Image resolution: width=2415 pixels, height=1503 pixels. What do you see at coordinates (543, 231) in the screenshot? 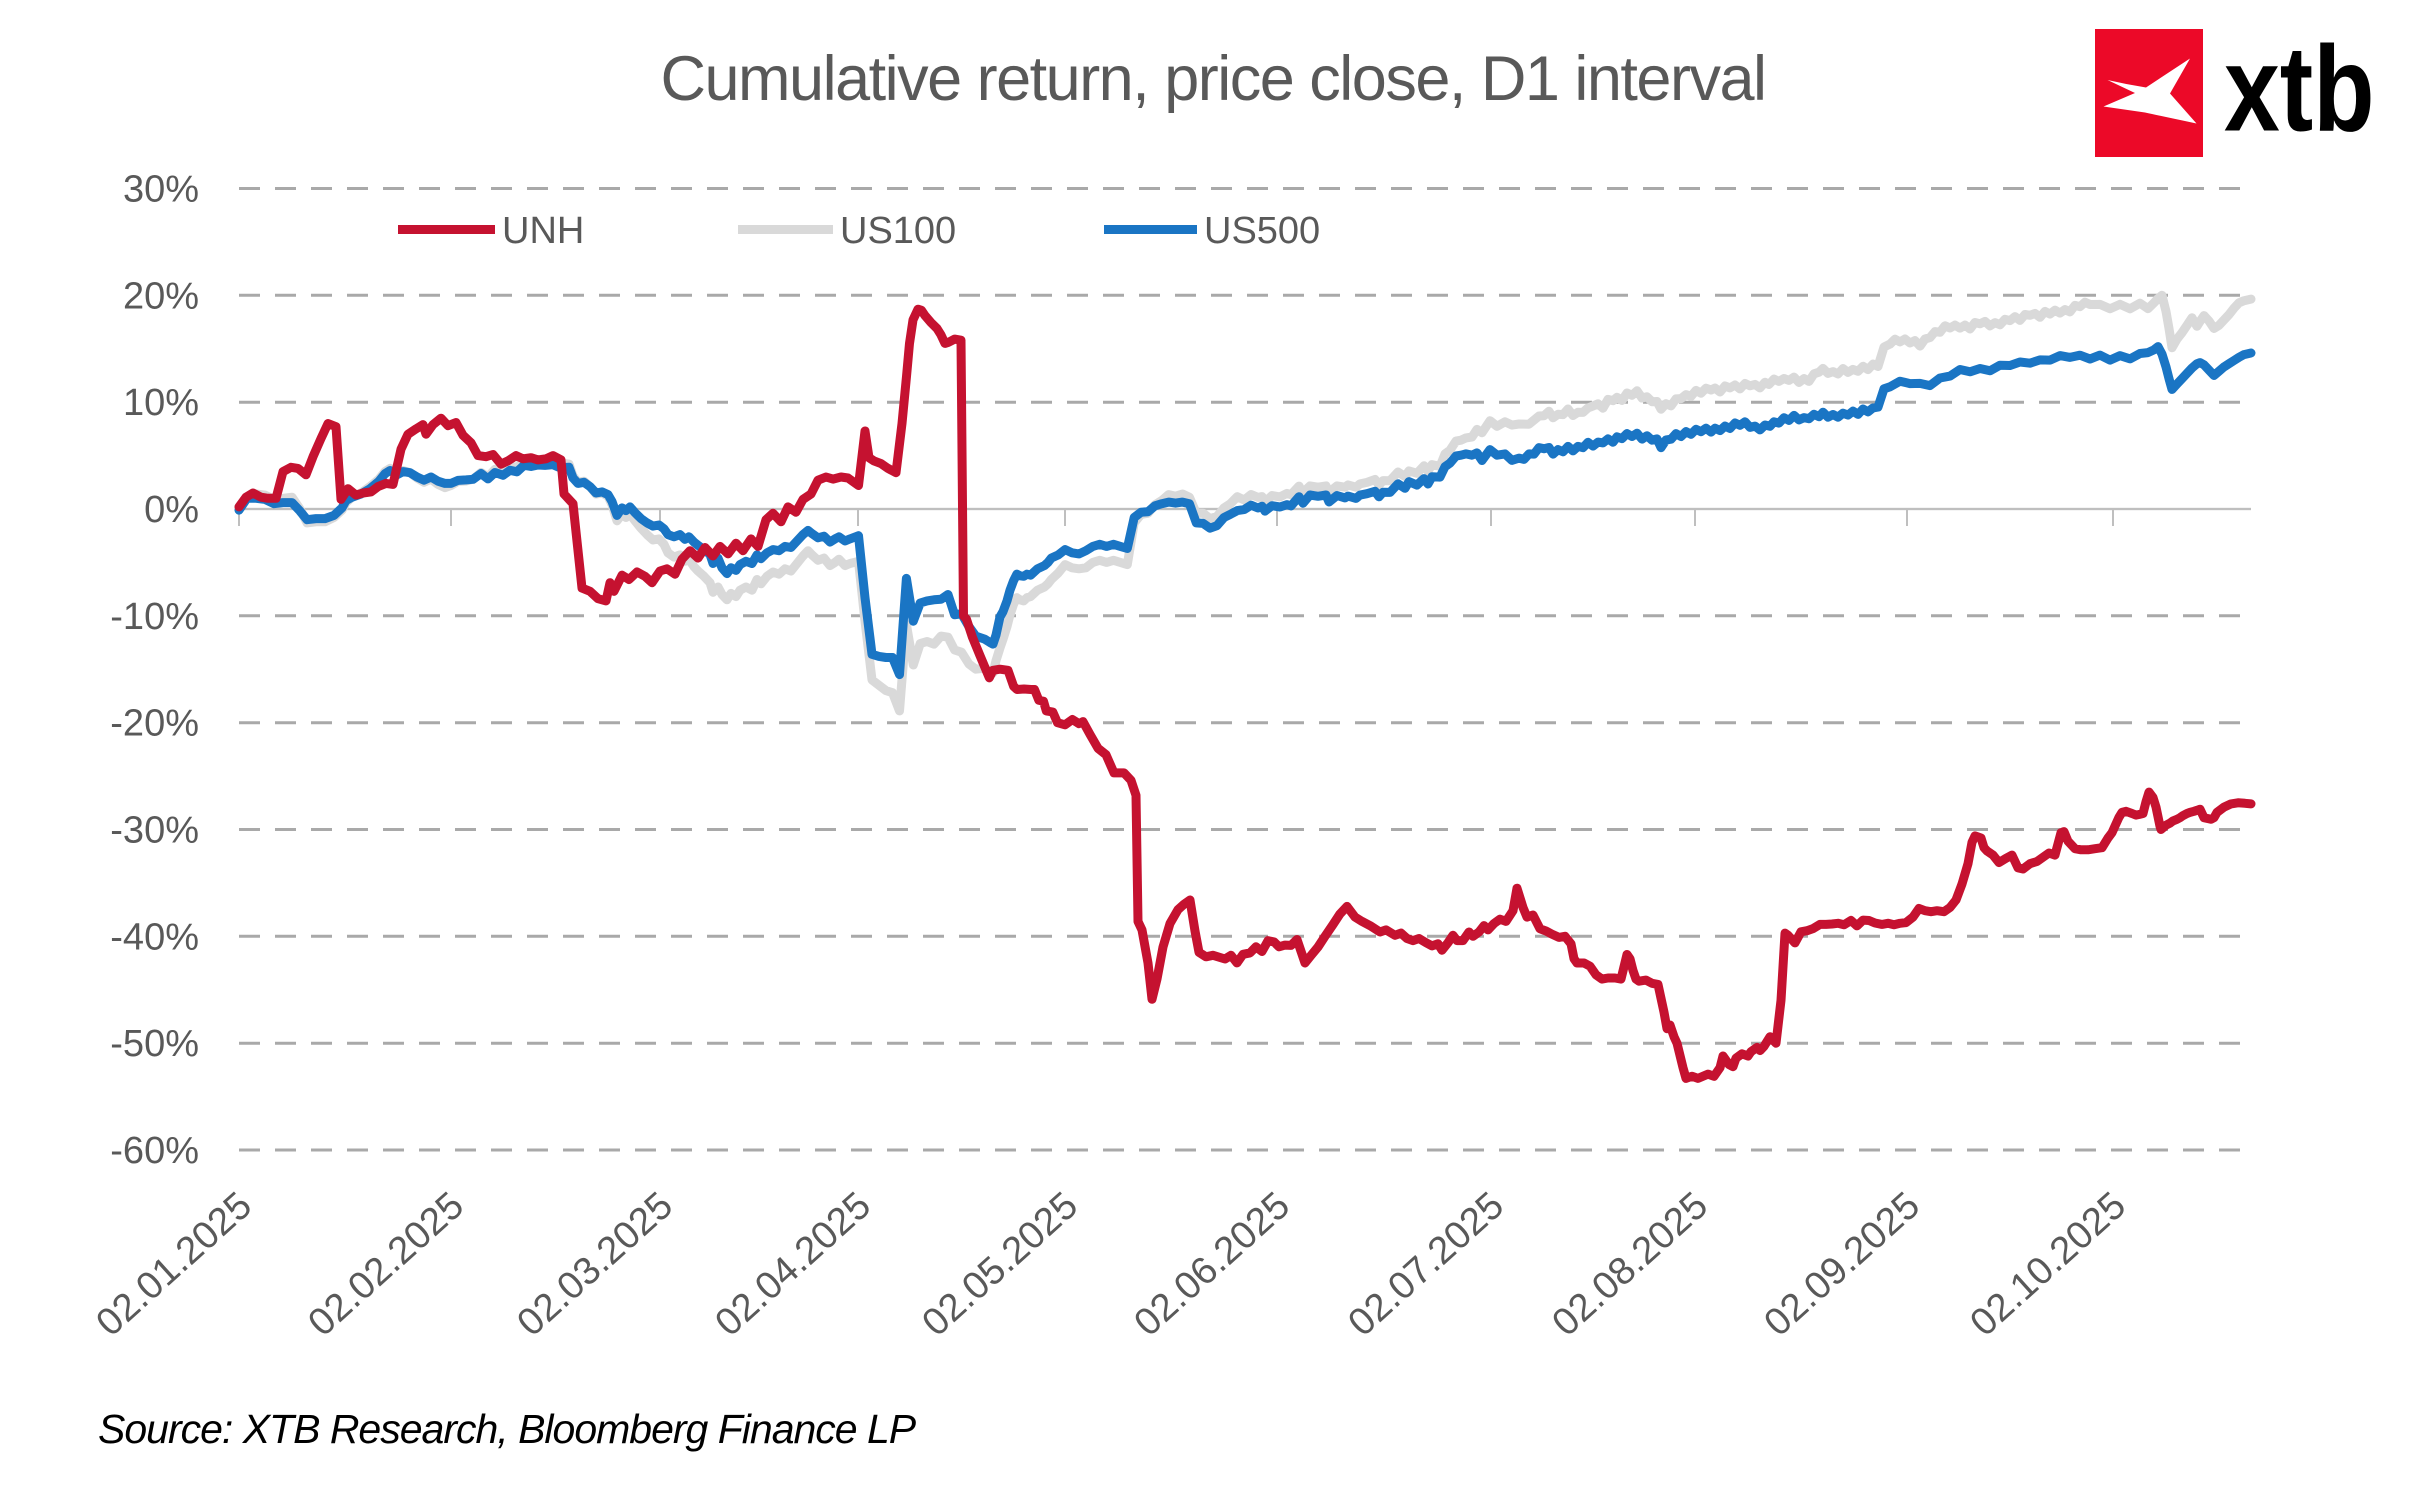
I see `svg-text: UNH` at bounding box center [543, 231].